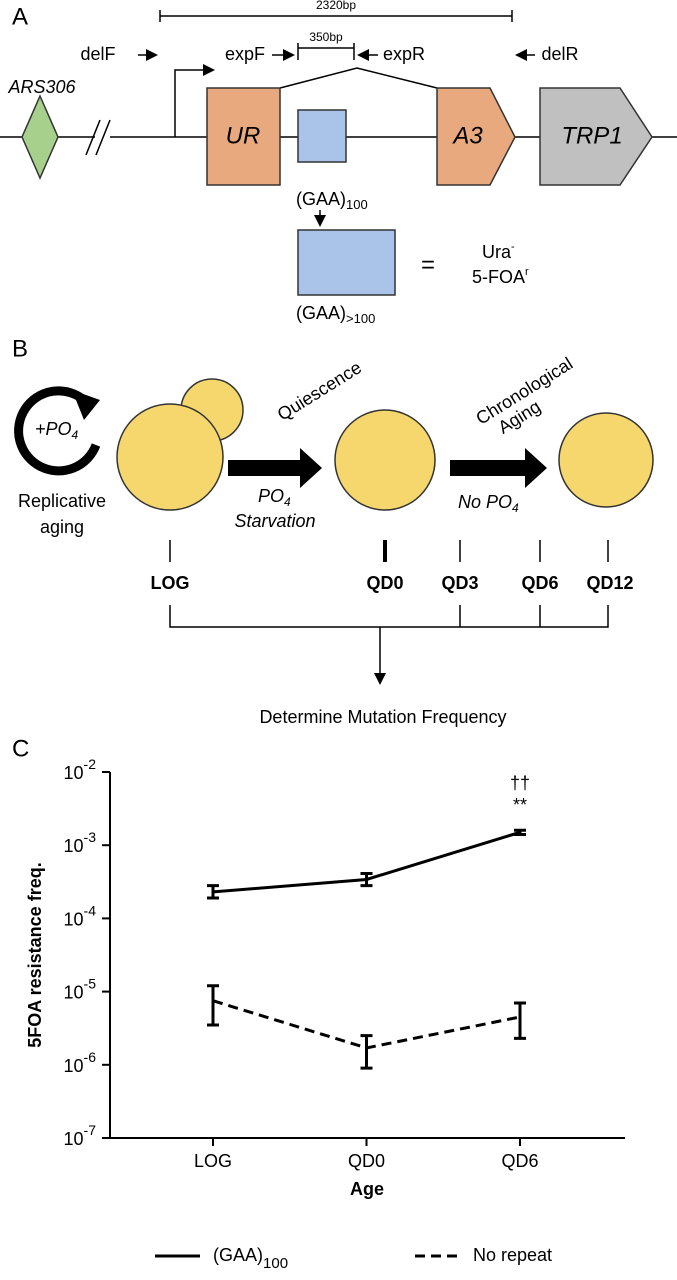 This screenshot has height=1280, width=677. I want to click on y-tick-label: 10⁻⁶, so click(80, 1062).